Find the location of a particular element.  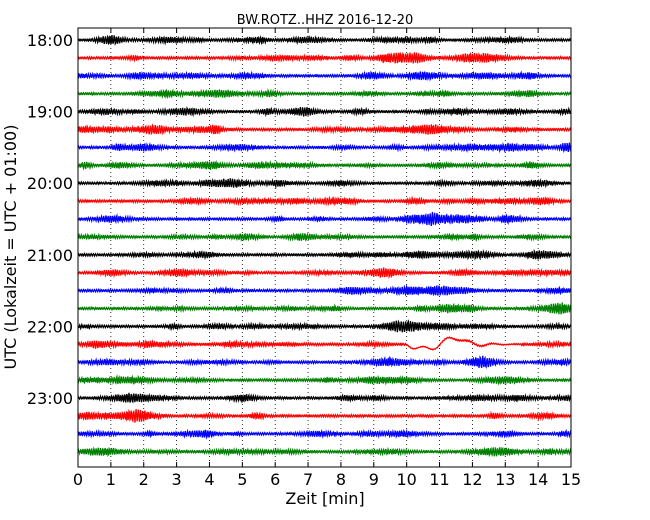

x-axis-label: Zeit [min] is located at coordinates (324, 498).